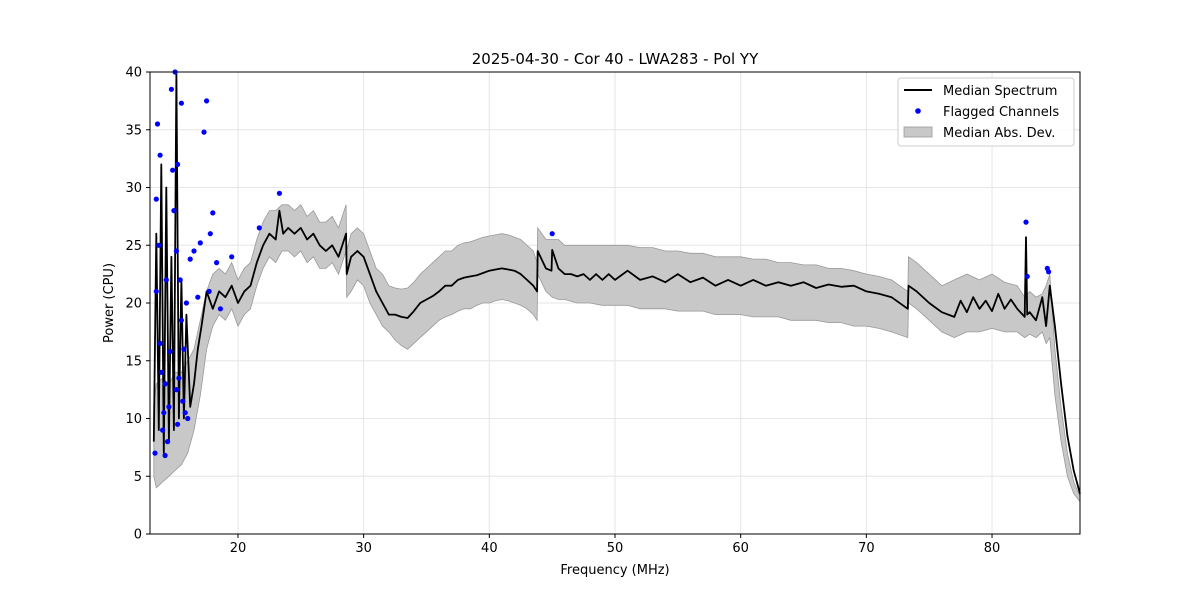 Image resolution: width=1200 pixels, height=600 pixels. I want to click on x-tick-label: 80, so click(992, 548).